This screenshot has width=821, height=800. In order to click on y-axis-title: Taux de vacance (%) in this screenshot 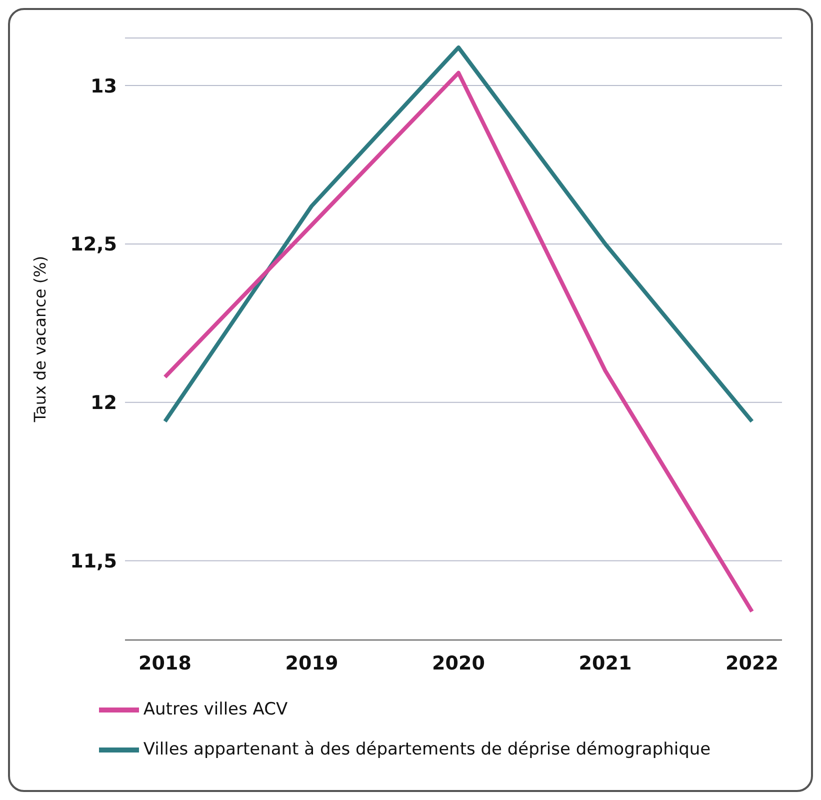, I will do `click(40, 340)`.